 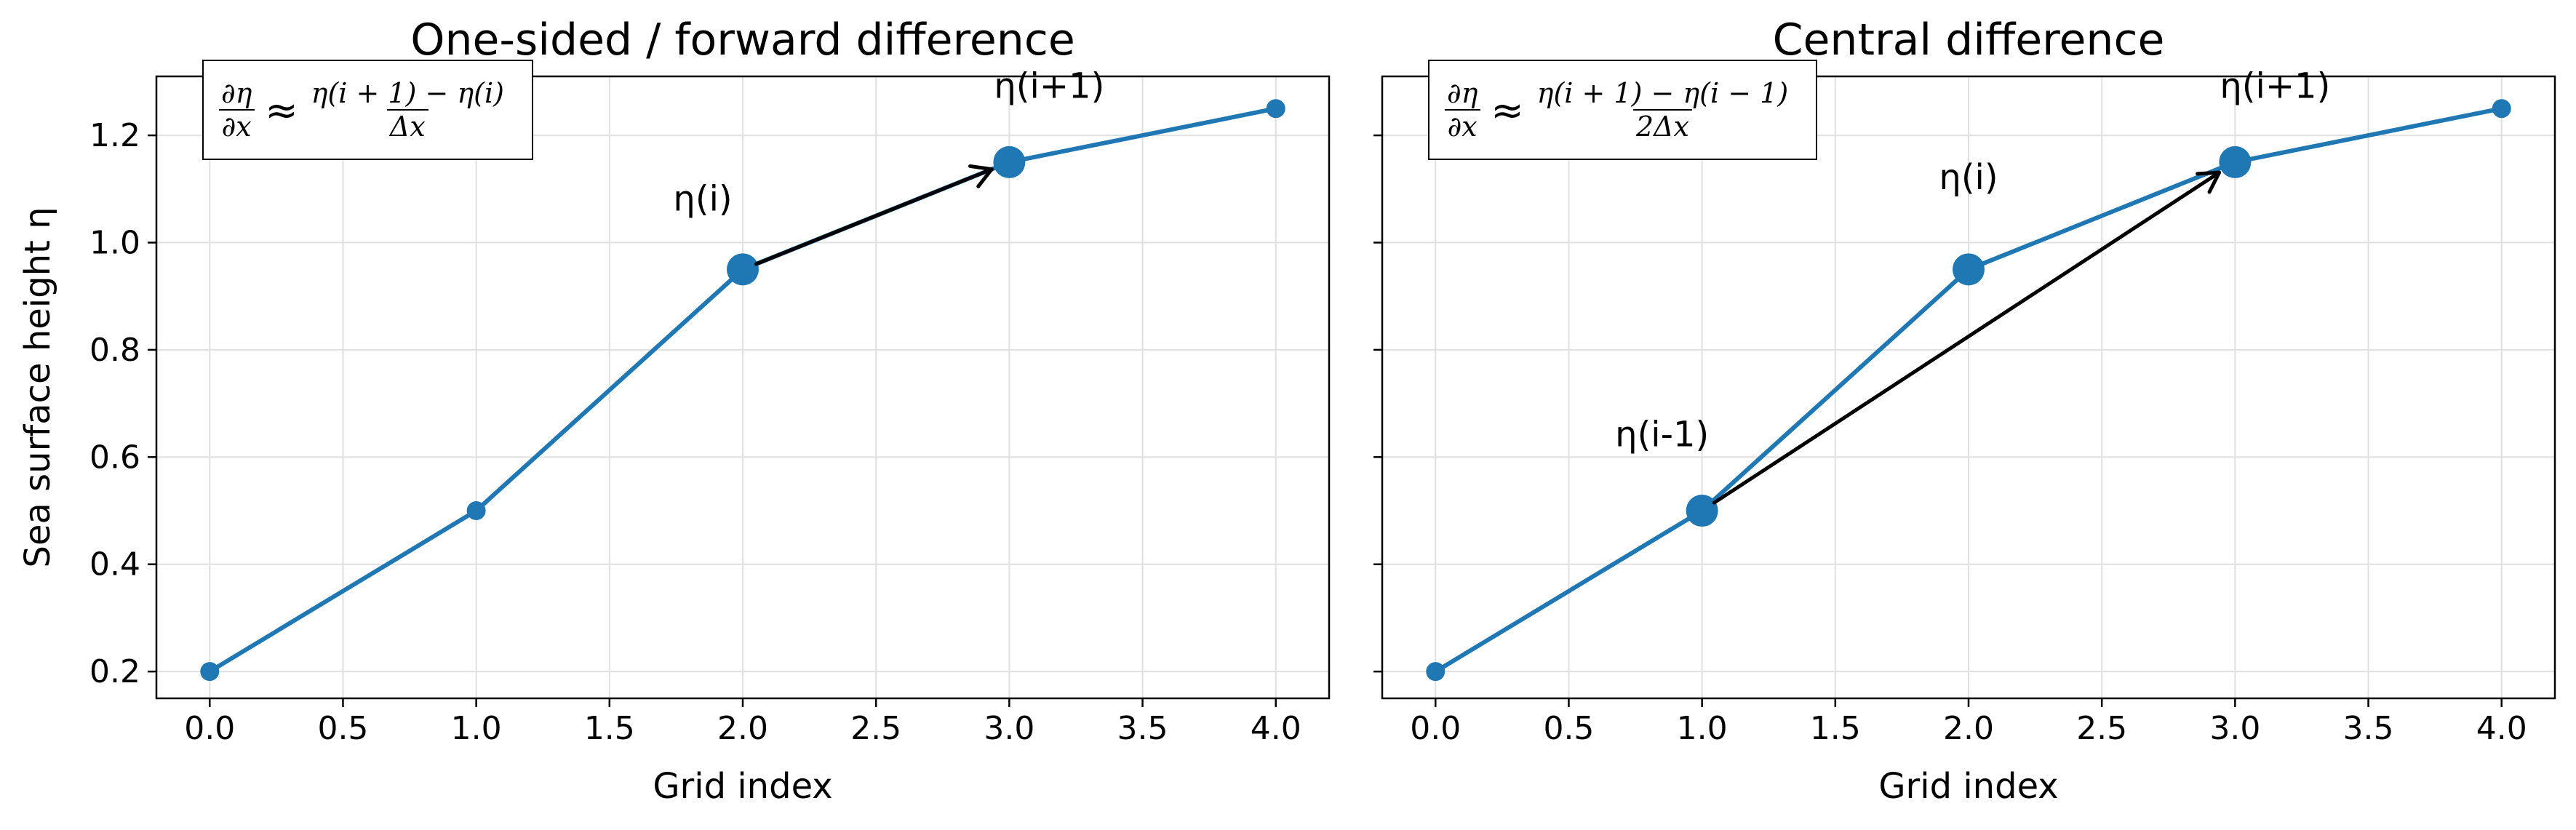 I want to click on y-tick-label: 0.8, so click(x=114, y=350).